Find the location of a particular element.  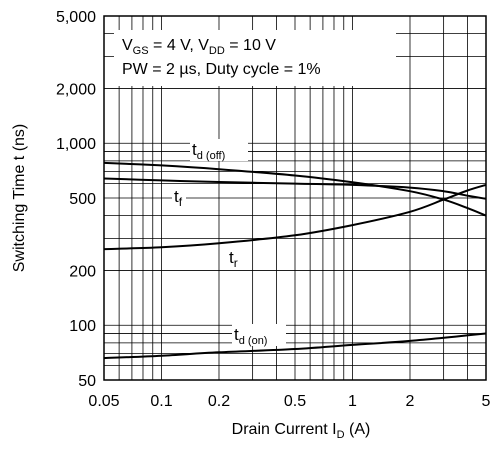

x-tick-label: 0.05 is located at coordinates (103, 401).